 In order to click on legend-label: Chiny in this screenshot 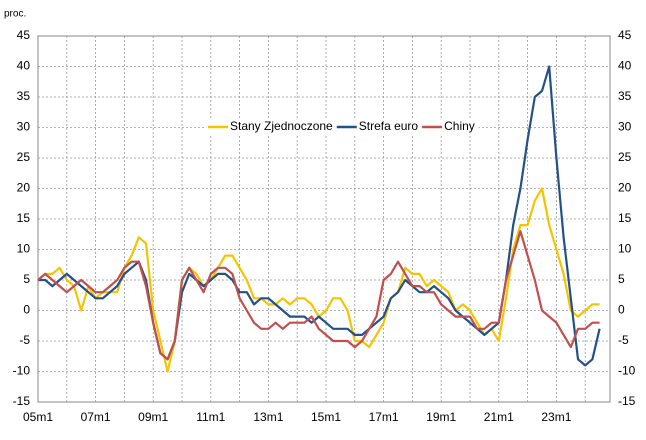, I will do `click(459, 126)`.